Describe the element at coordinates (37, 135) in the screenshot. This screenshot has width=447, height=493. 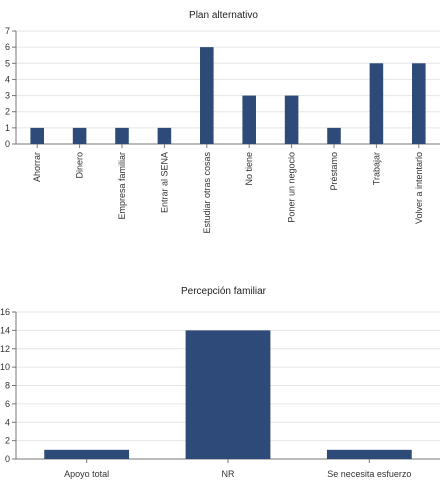
I see `bar-ahorrar` at that location.